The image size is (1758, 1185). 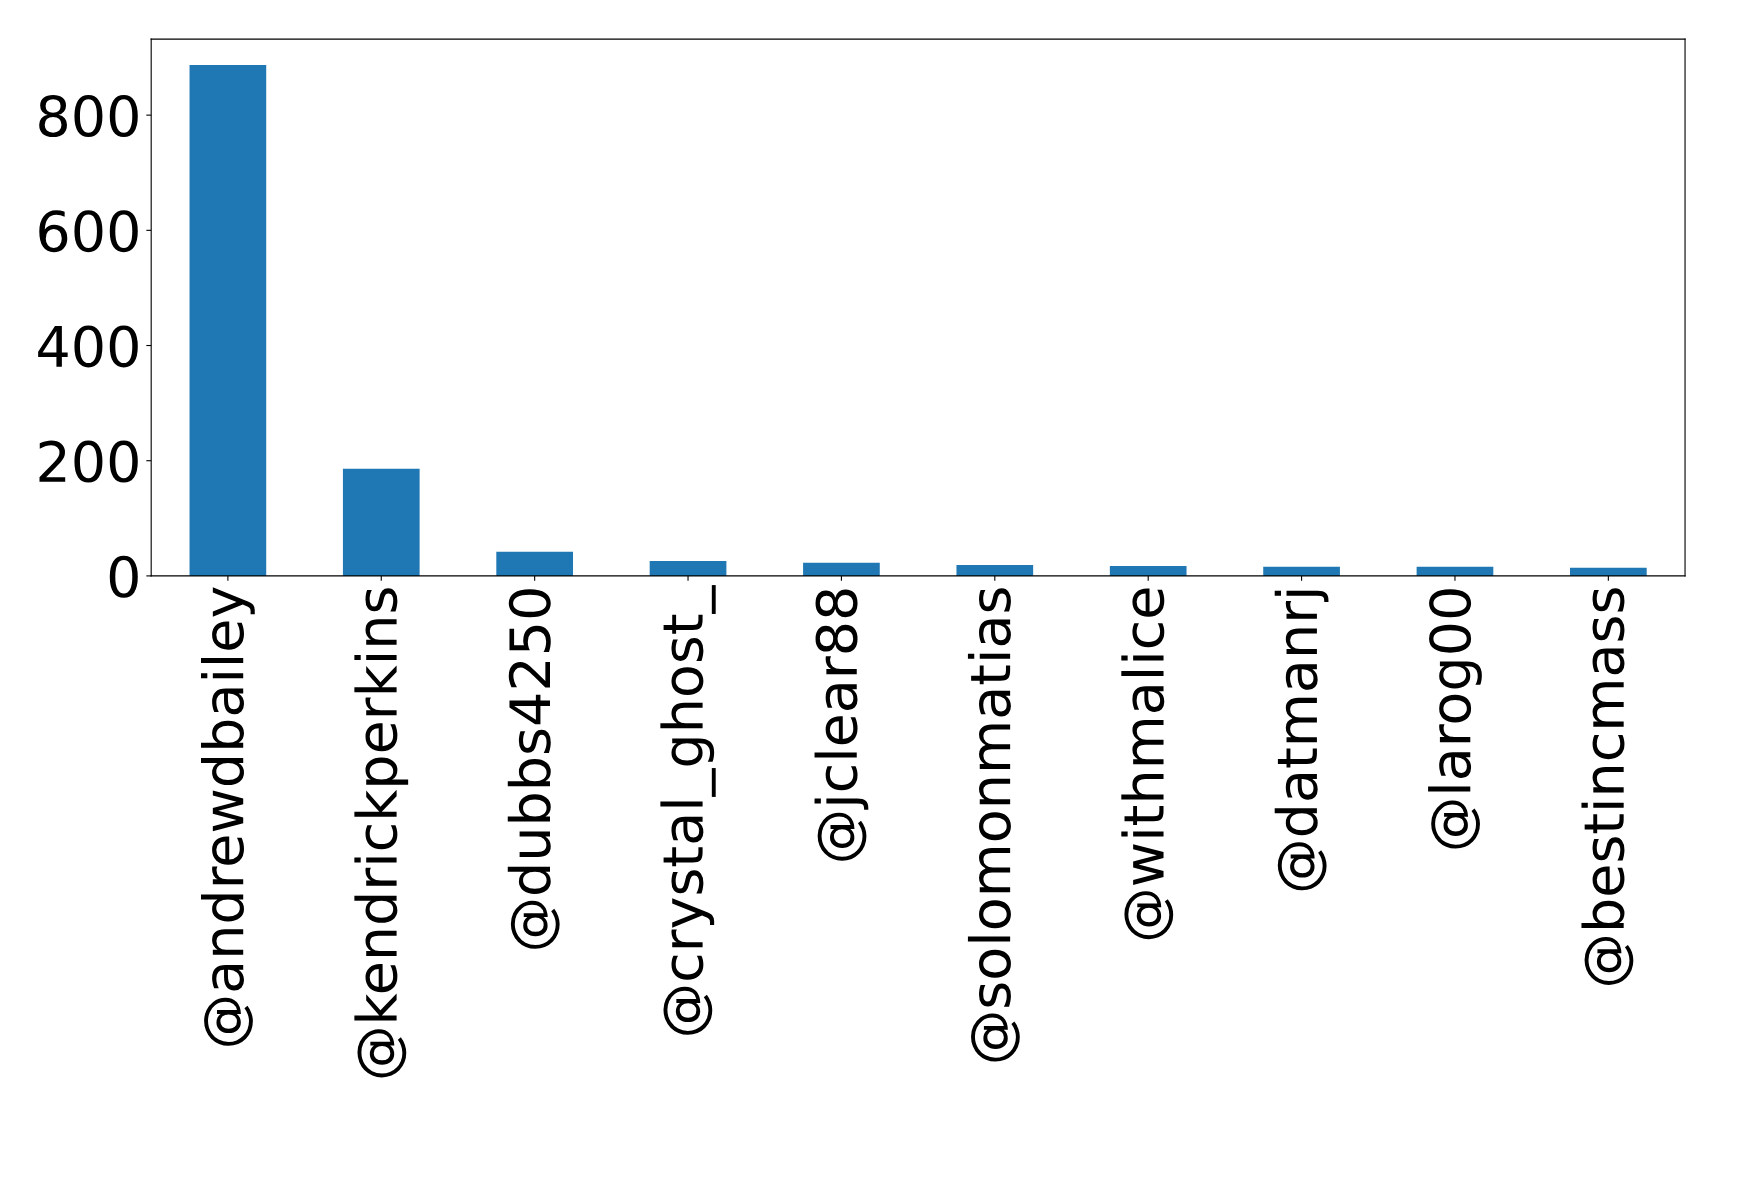 What do you see at coordinates (688, 810) in the screenshot?
I see `x-tick-label: @crystal_ghost_` at bounding box center [688, 810].